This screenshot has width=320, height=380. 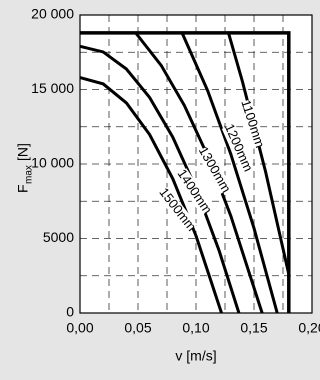 I want to click on y-axis-label: F max [N], so click(x=25, y=168).